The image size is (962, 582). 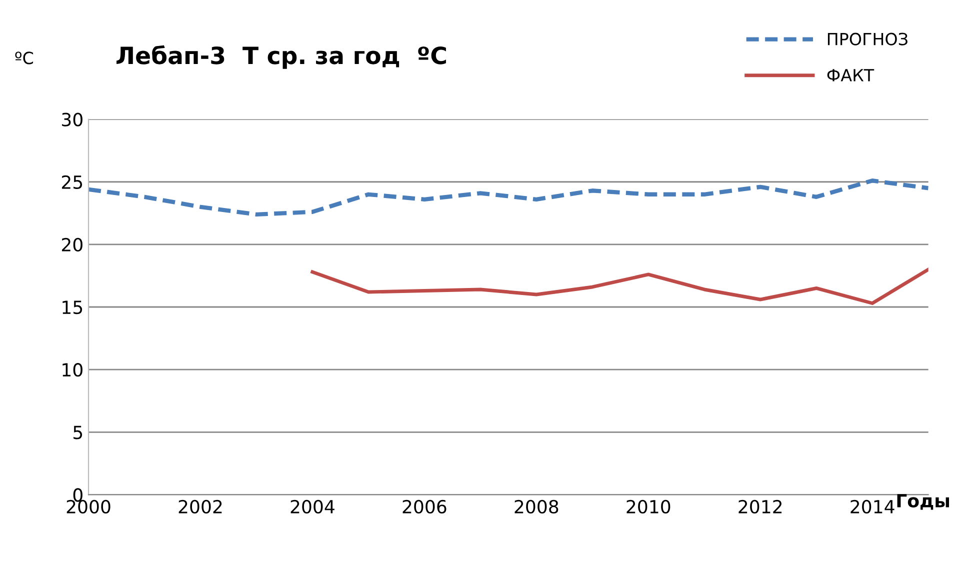 What do you see at coordinates (923, 502) in the screenshot?
I see `x-axis-title: Годы` at bounding box center [923, 502].